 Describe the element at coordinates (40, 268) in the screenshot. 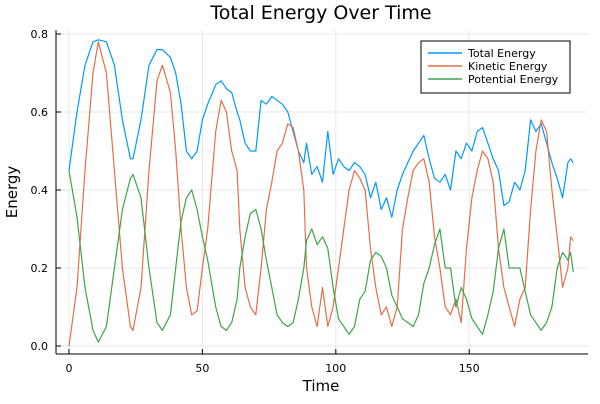

I see `y-tick-label: 0.2` at that location.